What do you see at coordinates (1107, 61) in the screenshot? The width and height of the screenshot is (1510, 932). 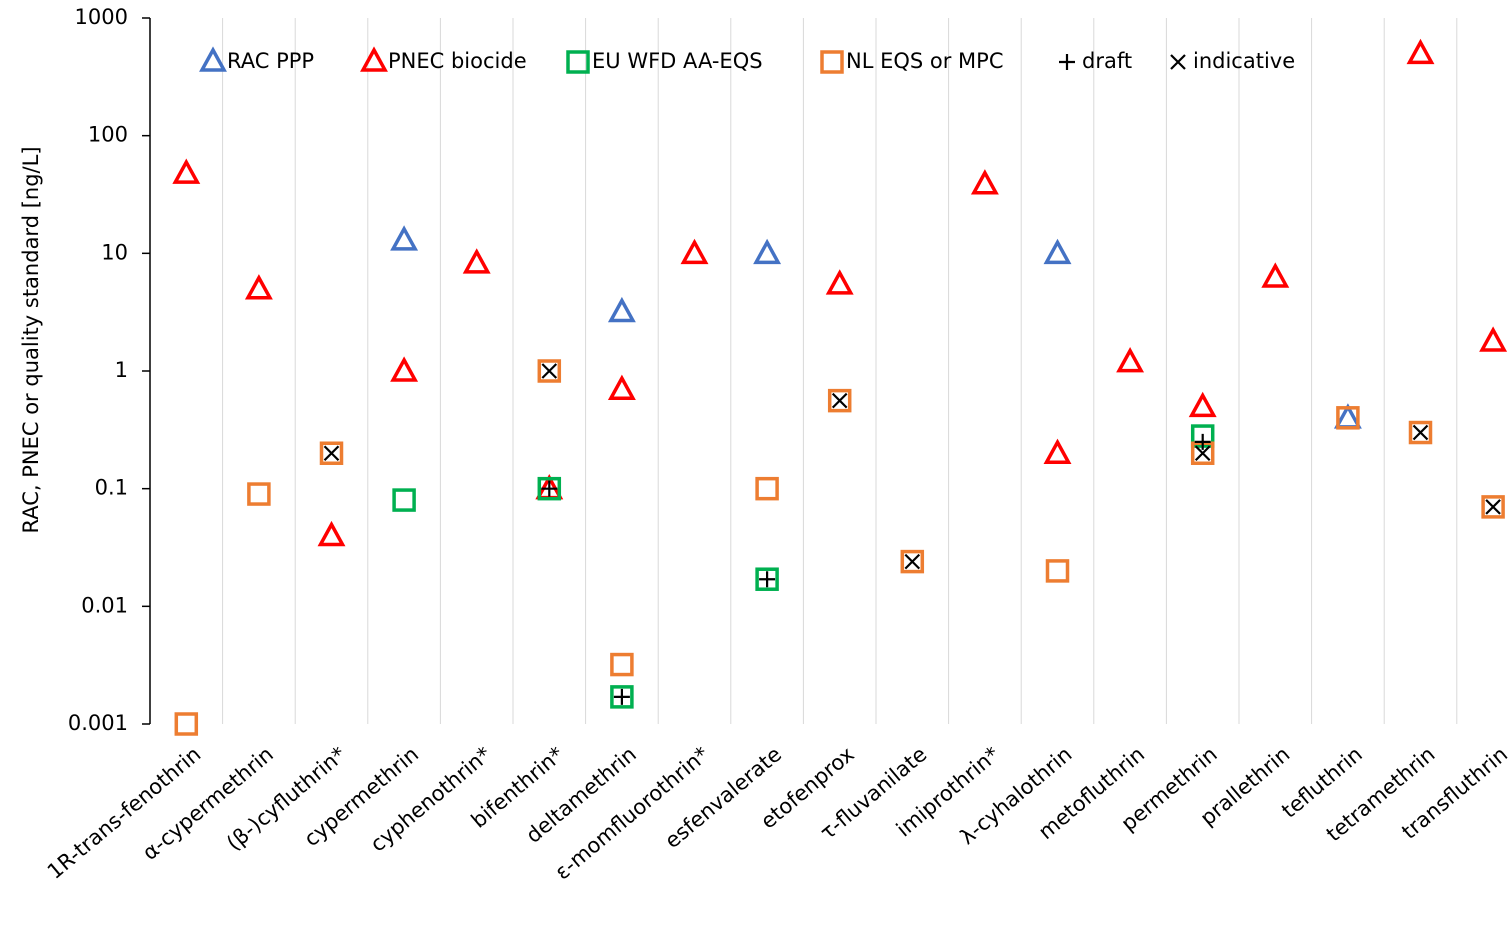 I see `legend-label: draft` at bounding box center [1107, 61].